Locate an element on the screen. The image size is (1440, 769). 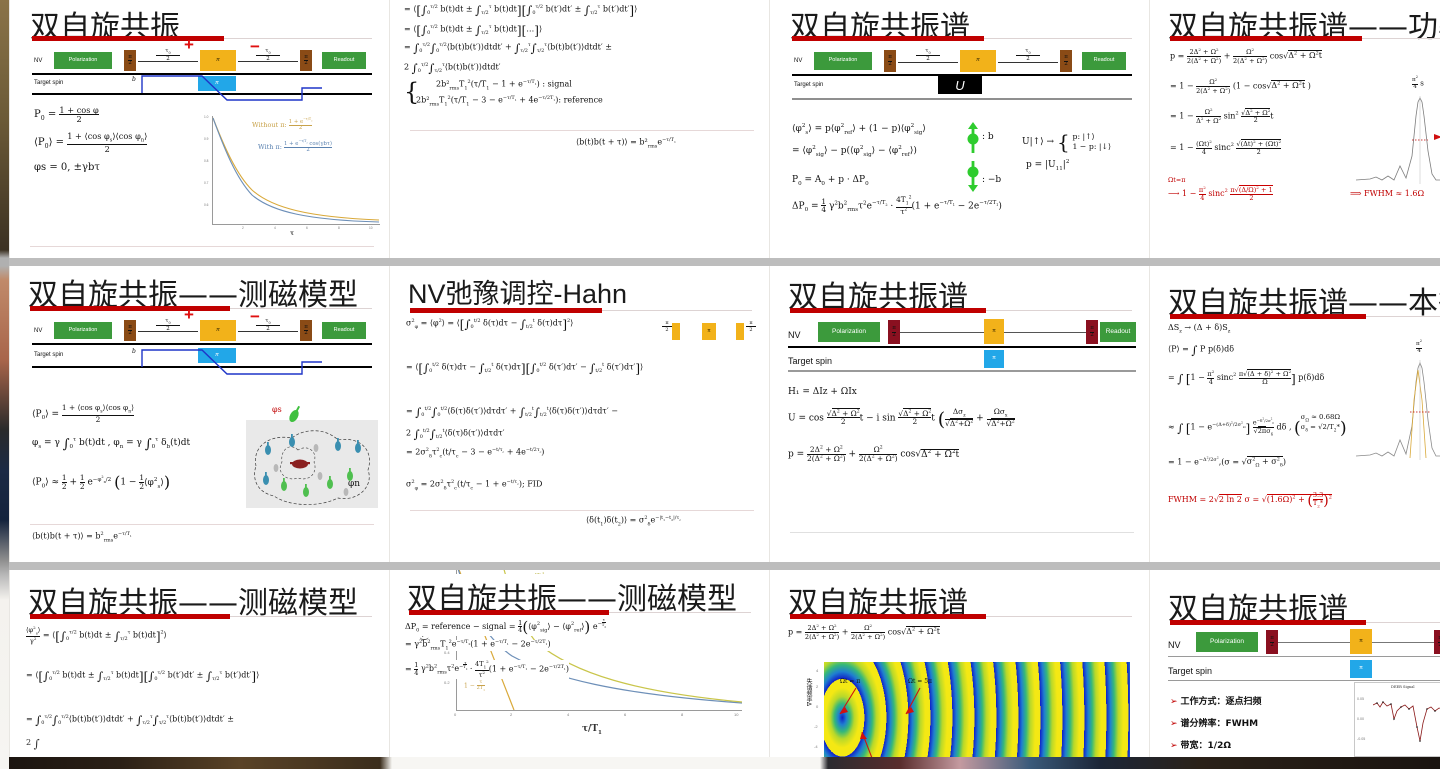
pi-pulse: π is located at coordinates (978, 61).